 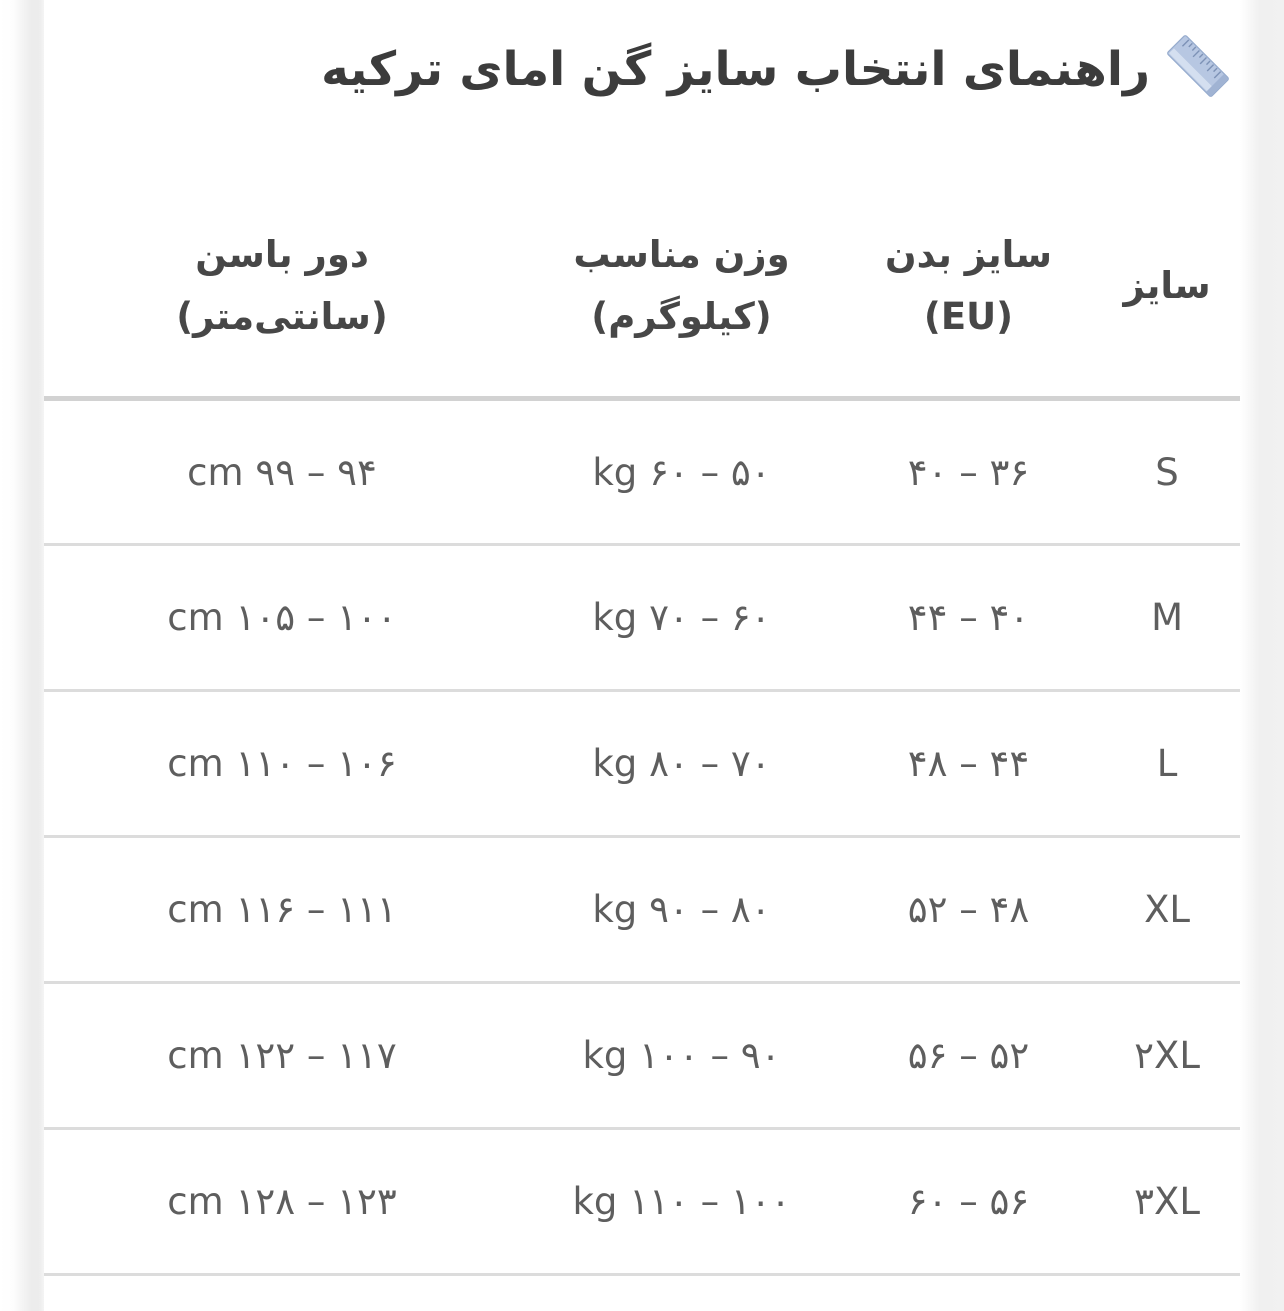 What do you see at coordinates (282, 618) in the screenshot?
I see `hip-cell: ۱۰۰ – ۱۰۵ cm` at bounding box center [282, 618].